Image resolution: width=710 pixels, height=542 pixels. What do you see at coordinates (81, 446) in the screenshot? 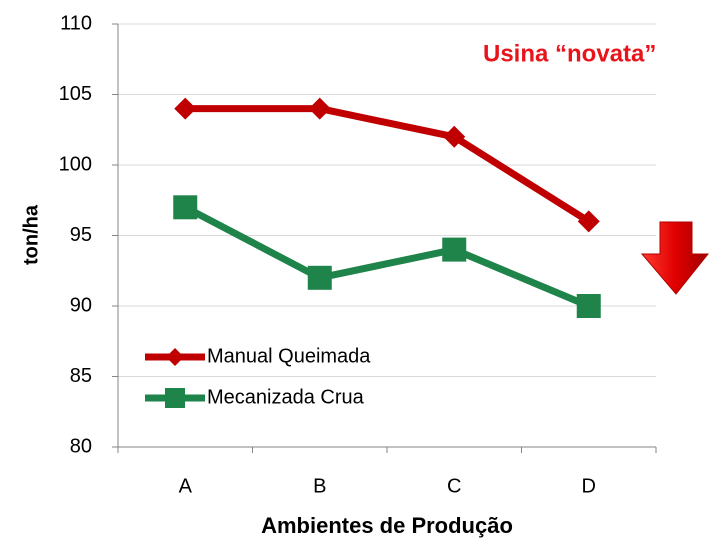
I see `y-tick-label: 80` at bounding box center [81, 446].